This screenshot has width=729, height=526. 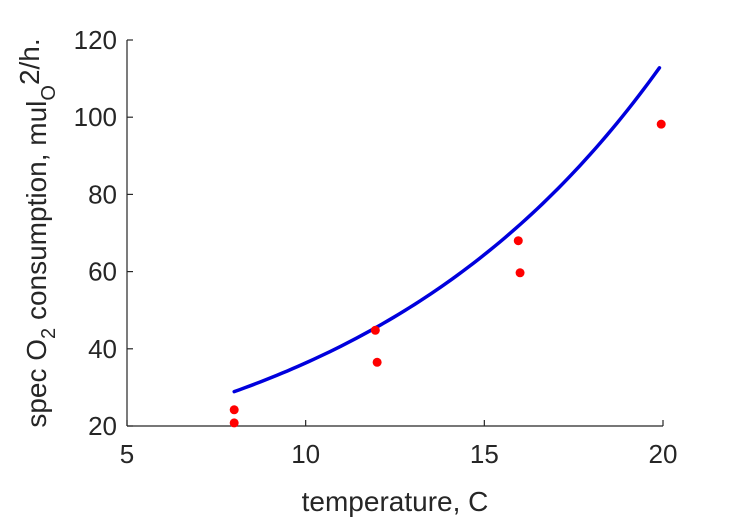 What do you see at coordinates (102, 194) in the screenshot?
I see `y-tick-label: 80` at bounding box center [102, 194].